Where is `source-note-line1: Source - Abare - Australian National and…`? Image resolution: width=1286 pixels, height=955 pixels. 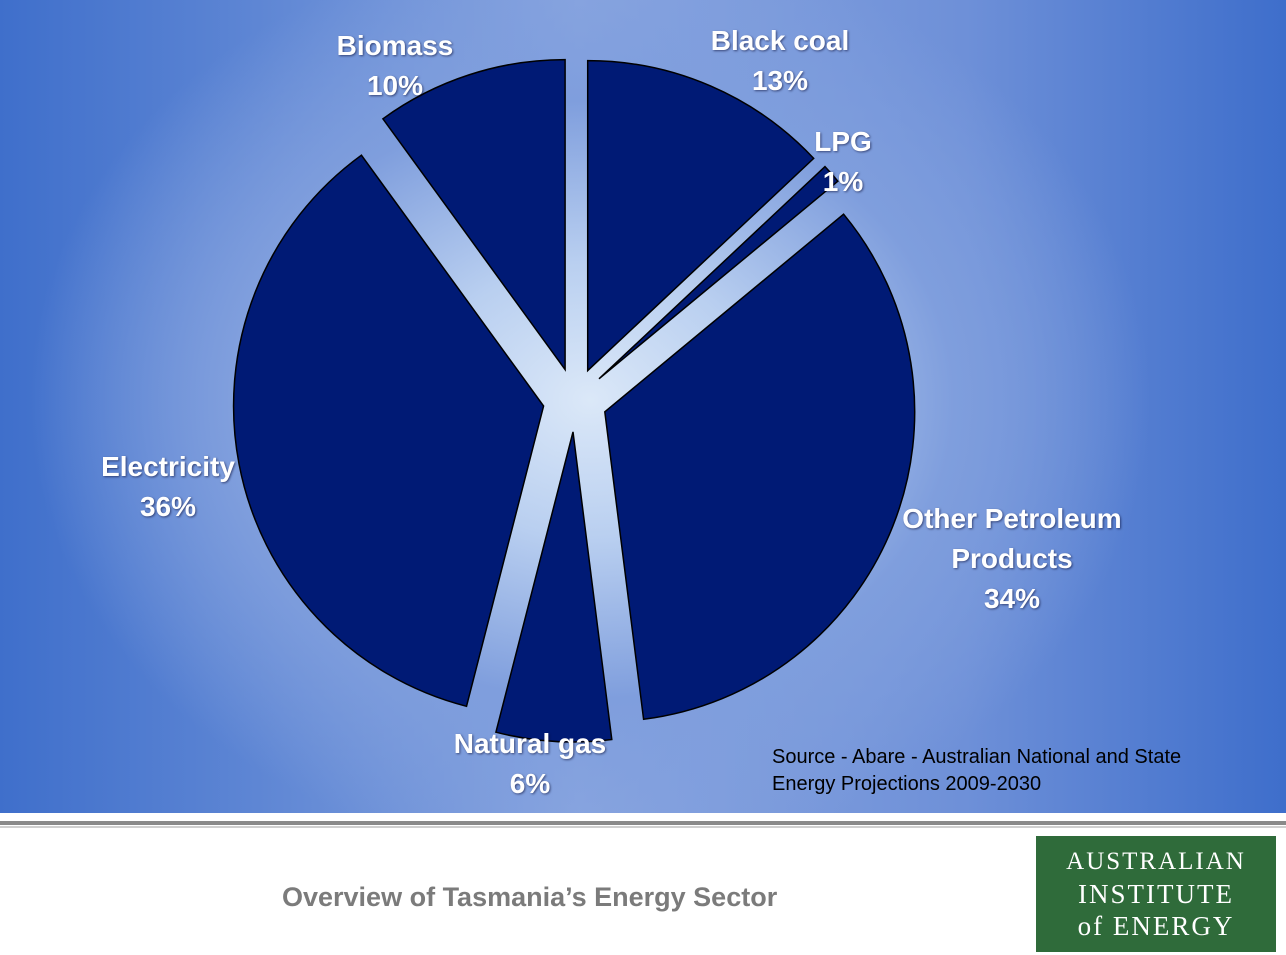 source-note-line1: Source - Abare - Australian National and… is located at coordinates (977, 757).